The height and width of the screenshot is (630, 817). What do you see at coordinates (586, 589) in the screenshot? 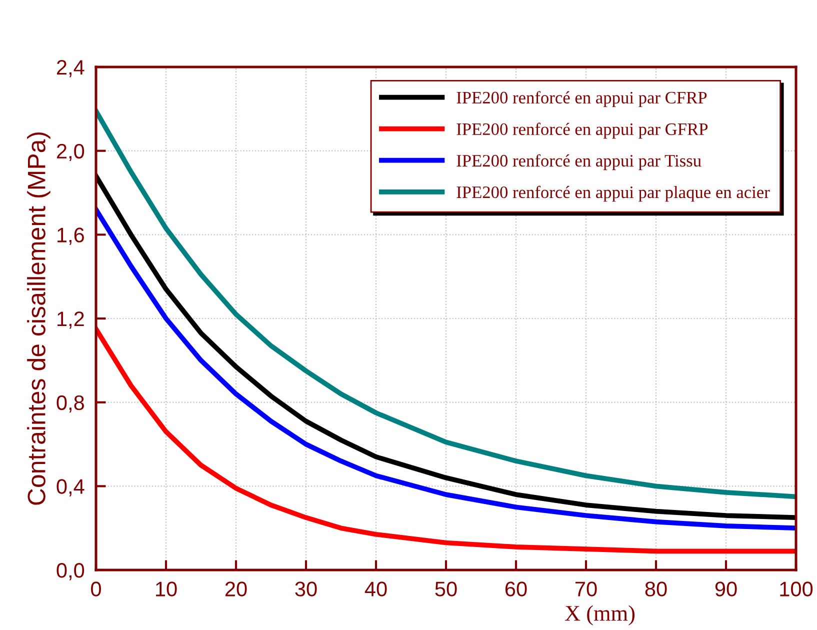
I see `x-tick-label: 70` at bounding box center [586, 589].